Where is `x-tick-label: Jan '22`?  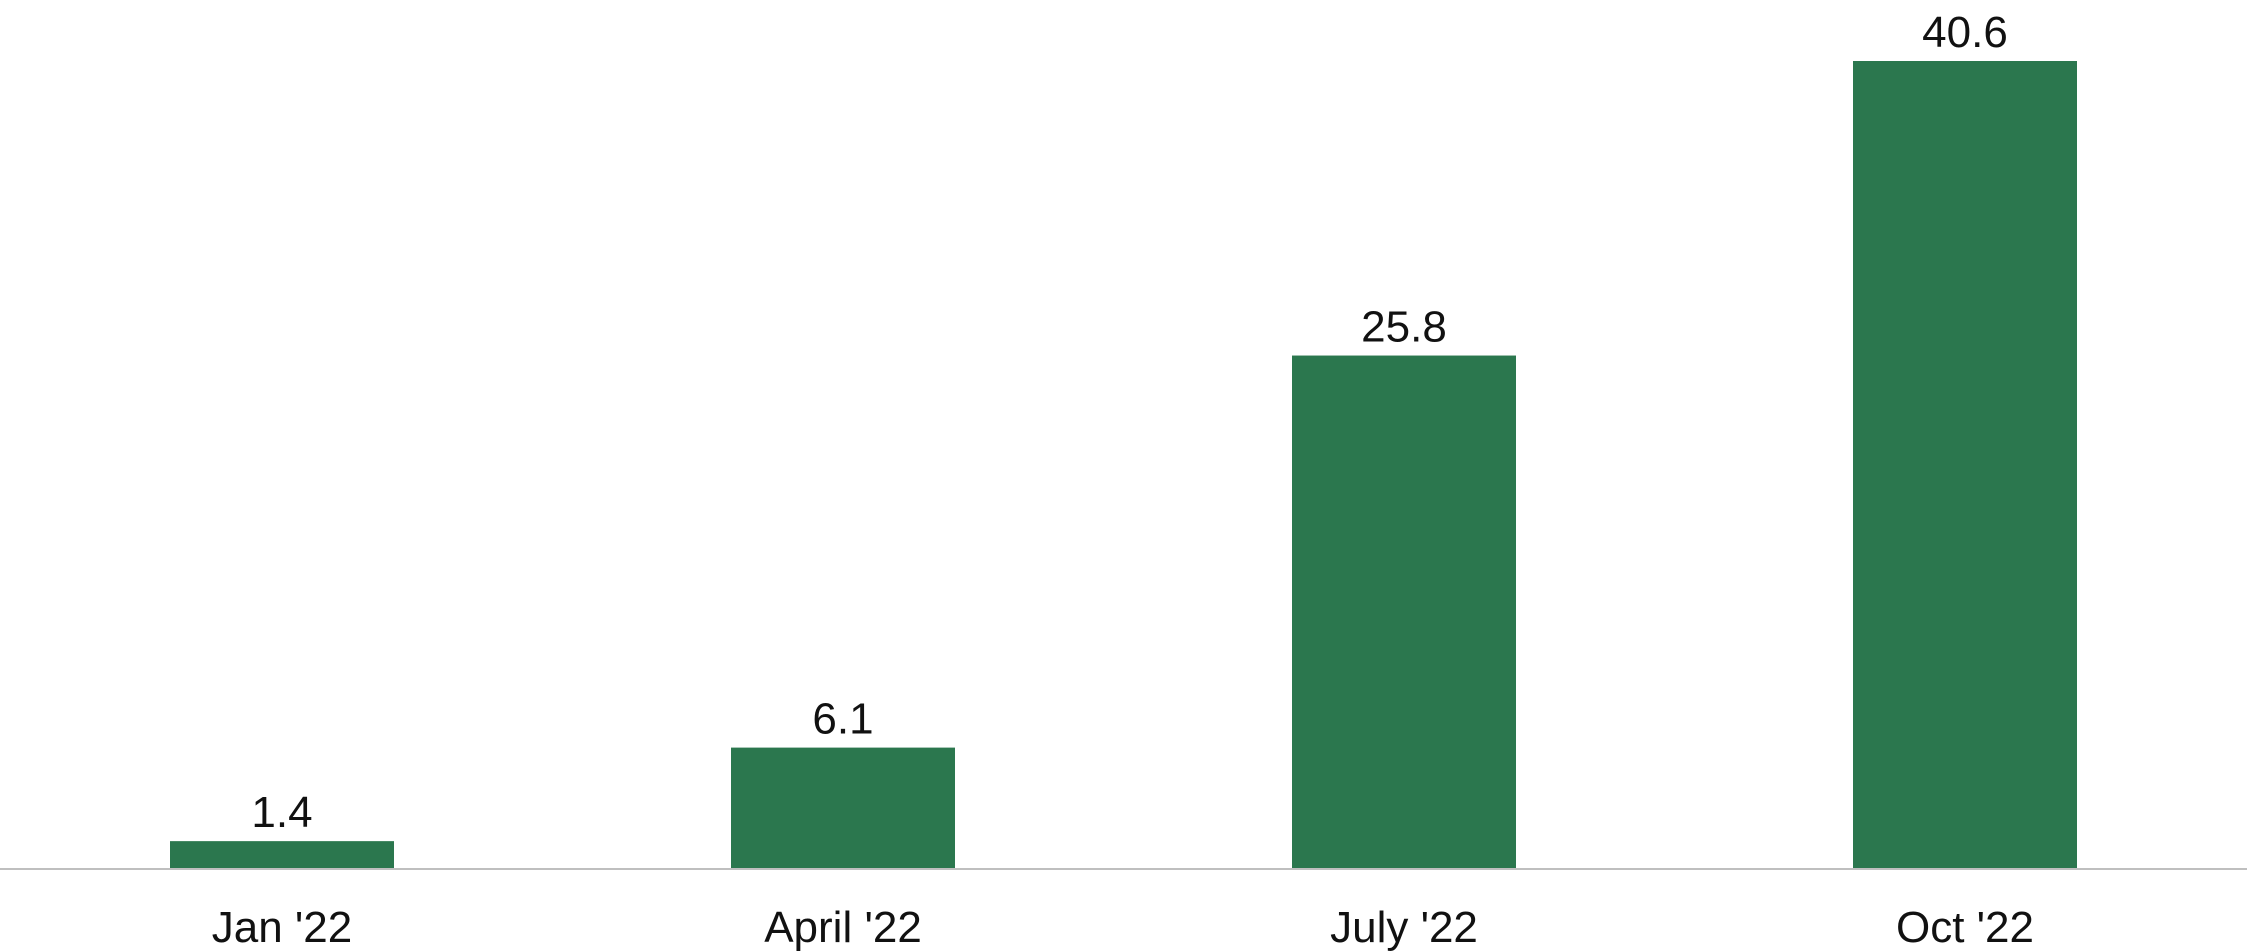 x-tick-label: Jan '22 is located at coordinates (282, 927).